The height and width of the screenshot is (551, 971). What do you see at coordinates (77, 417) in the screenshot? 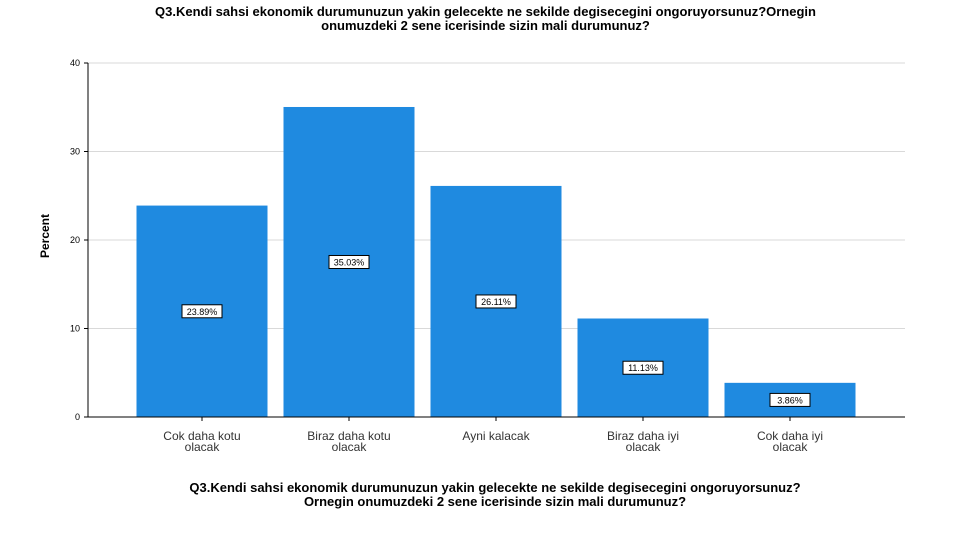
I see `y-tick-label-0: 0` at bounding box center [77, 417].